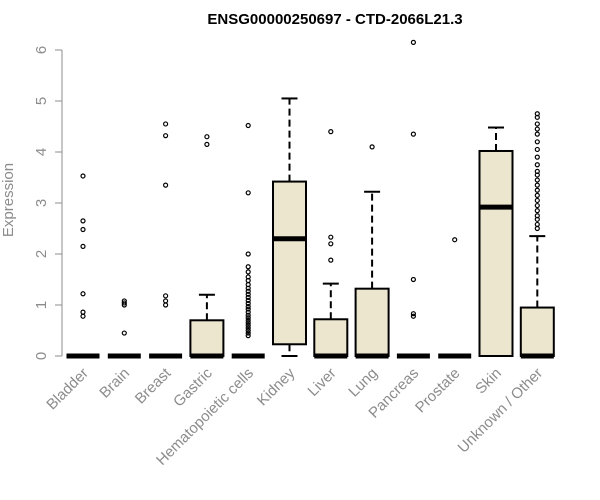 The width and height of the screenshot is (600, 500). I want to click on x-tick-label: Kidney, so click(276, 386).